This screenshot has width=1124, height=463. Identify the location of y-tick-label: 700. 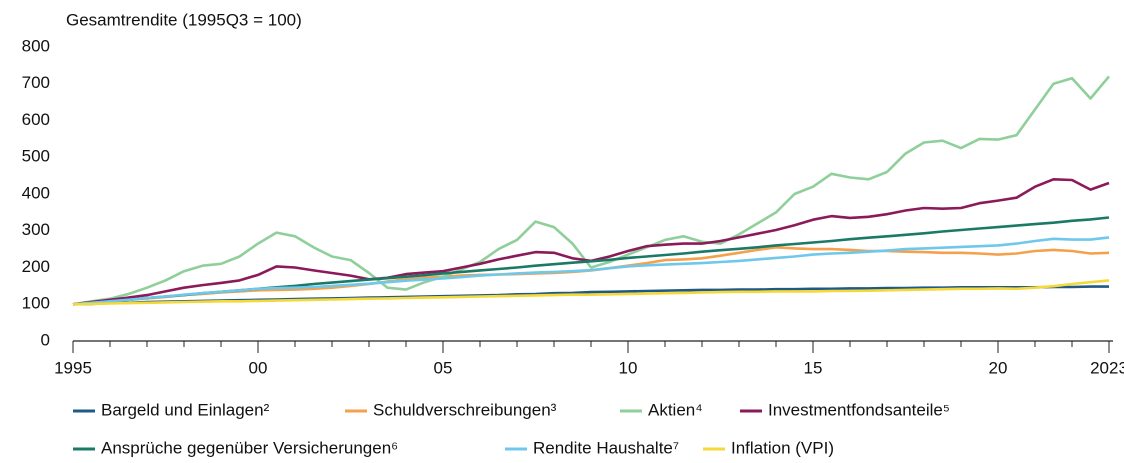
(36, 82).